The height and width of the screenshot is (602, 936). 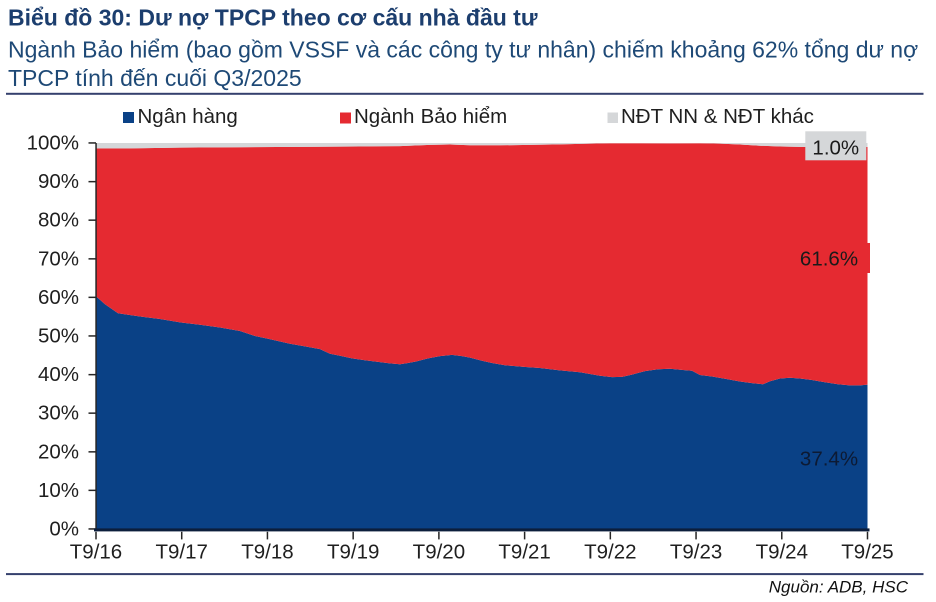 I want to click on svg-text: 80%, so click(x=58, y=220).